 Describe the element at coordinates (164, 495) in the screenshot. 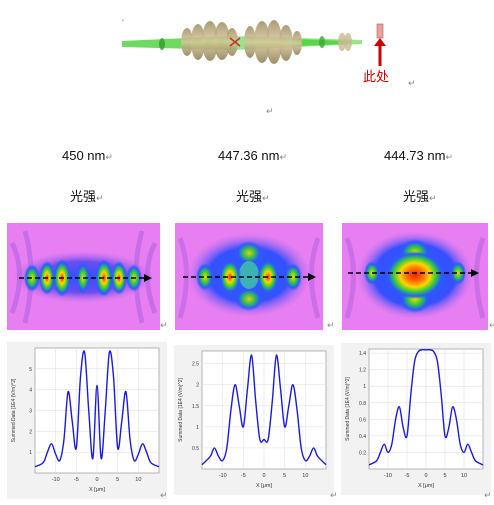

I see `para-mark-chart-1: ↵` at that location.